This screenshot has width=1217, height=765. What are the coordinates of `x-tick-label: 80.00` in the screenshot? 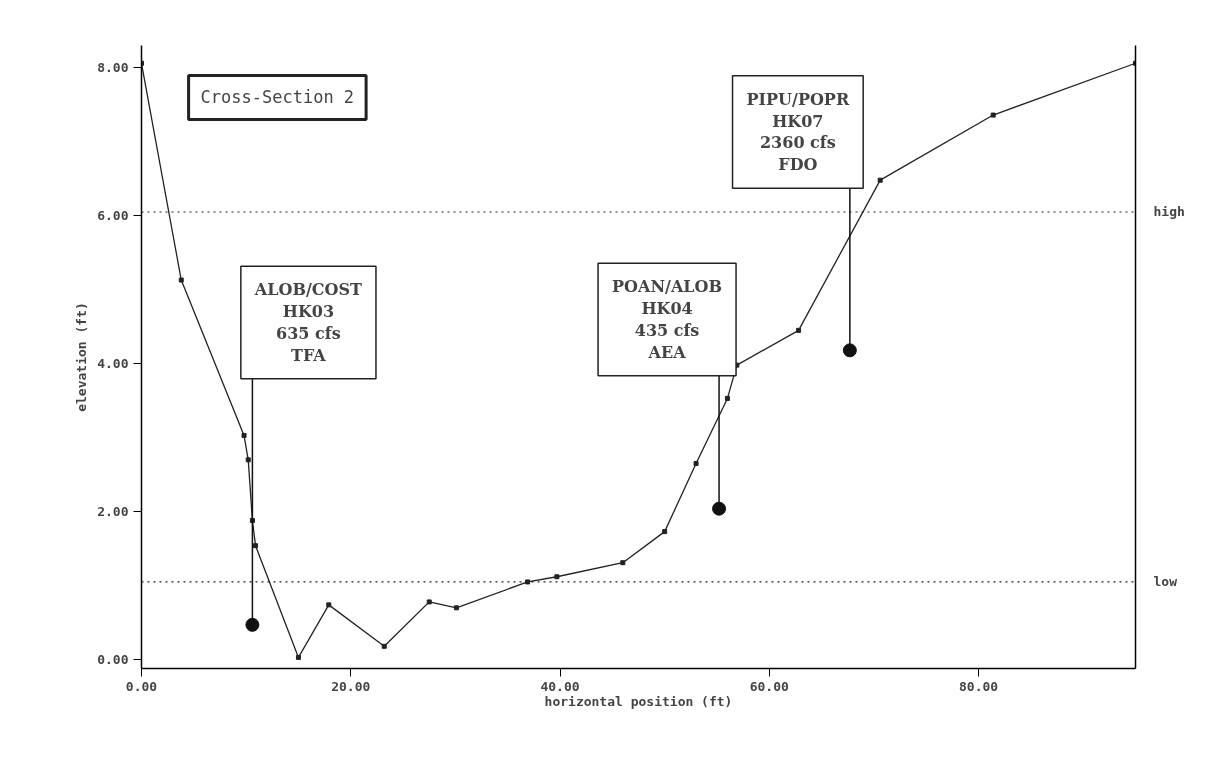 It's located at (978, 686).